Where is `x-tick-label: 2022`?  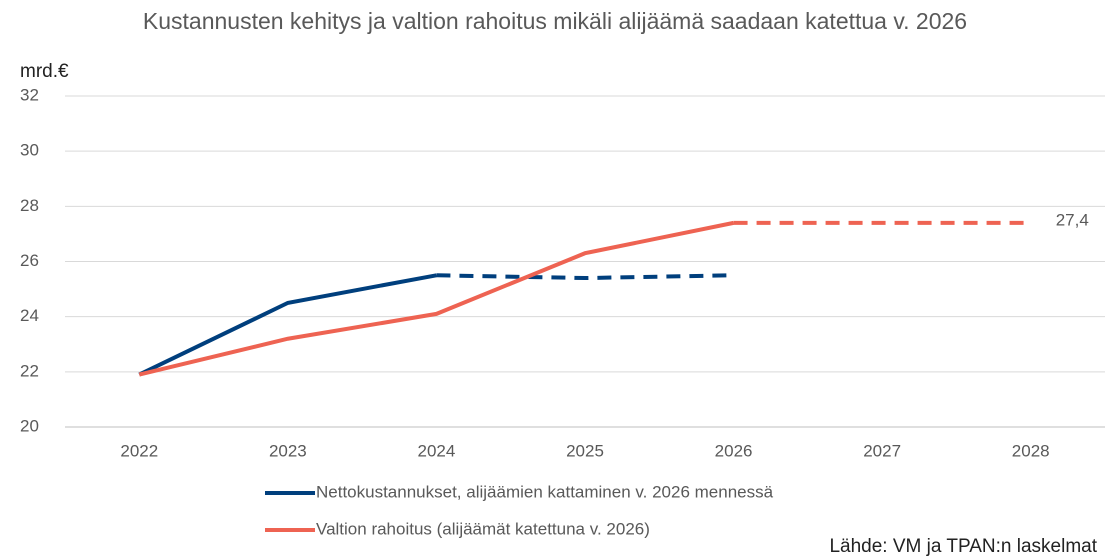
x-tick-label: 2022 is located at coordinates (139, 450).